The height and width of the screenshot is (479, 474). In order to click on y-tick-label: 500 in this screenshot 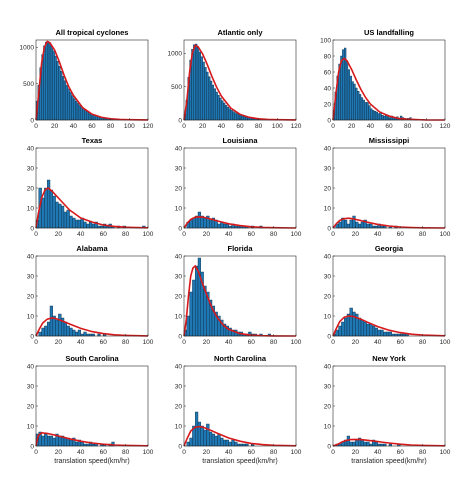, I will do `click(176, 87)`.